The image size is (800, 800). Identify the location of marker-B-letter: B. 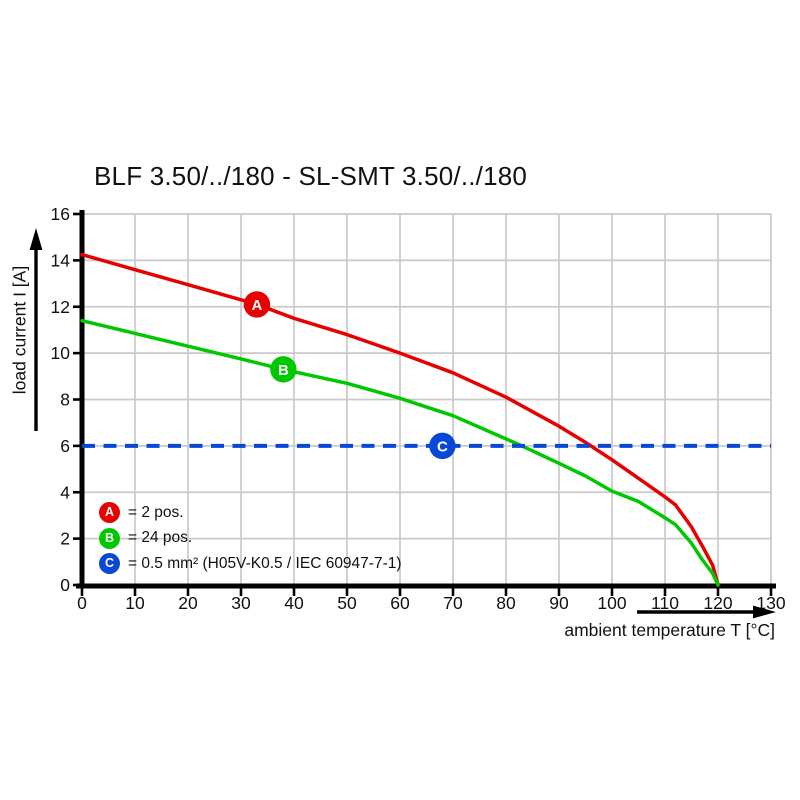
(283, 370).